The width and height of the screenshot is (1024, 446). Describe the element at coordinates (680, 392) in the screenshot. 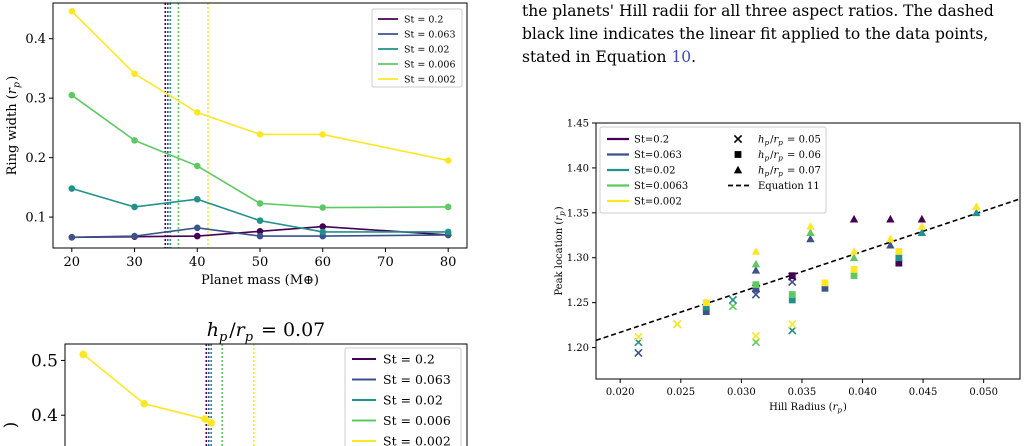

I see `x-tick-label: 0.025` at that location.